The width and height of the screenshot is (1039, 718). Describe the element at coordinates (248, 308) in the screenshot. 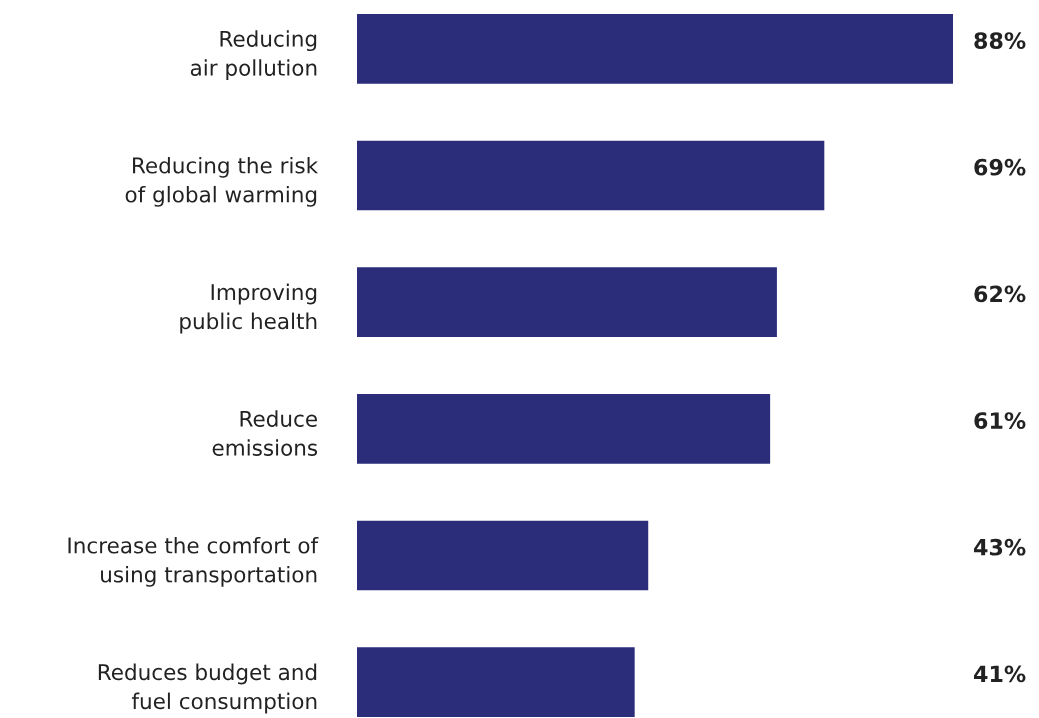

I see `y-tick-label: Improving public health` at that location.